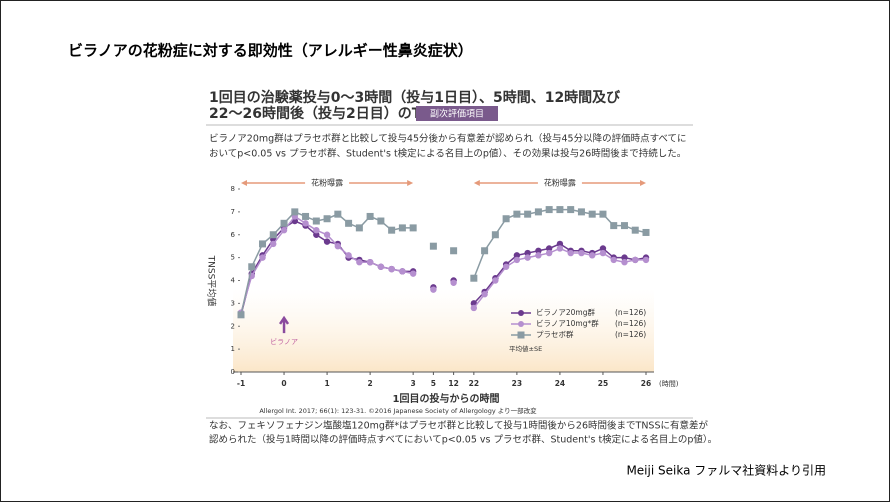  Describe the element at coordinates (233, 212) in the screenshot. I see `y-tick-label: 7` at that location.